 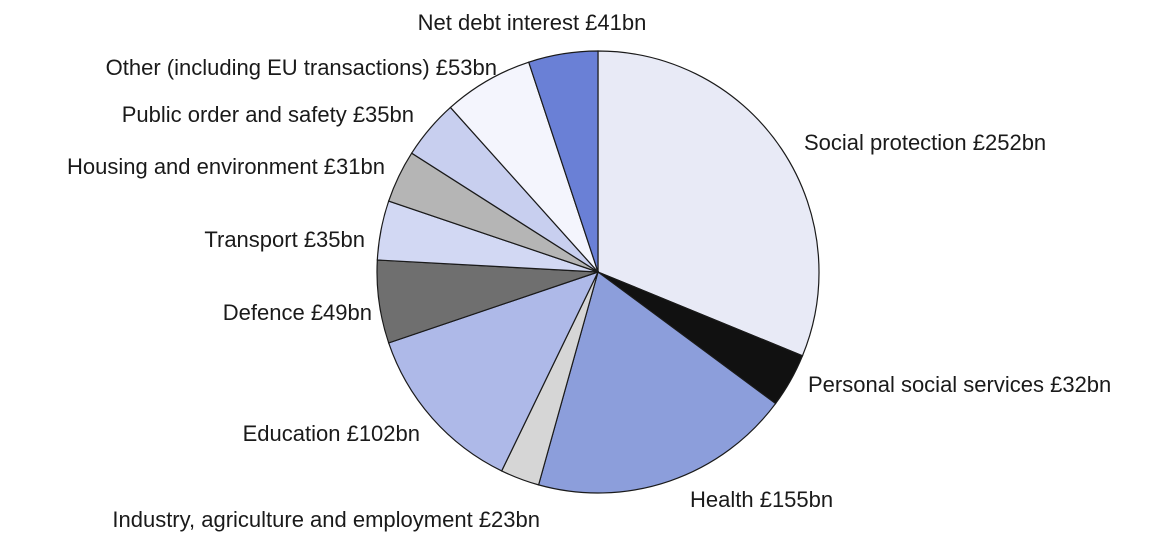 What do you see at coordinates (268, 114) in the screenshot?
I see `pie-label-public-order-and-safety: Public order and safety £35bn` at bounding box center [268, 114].